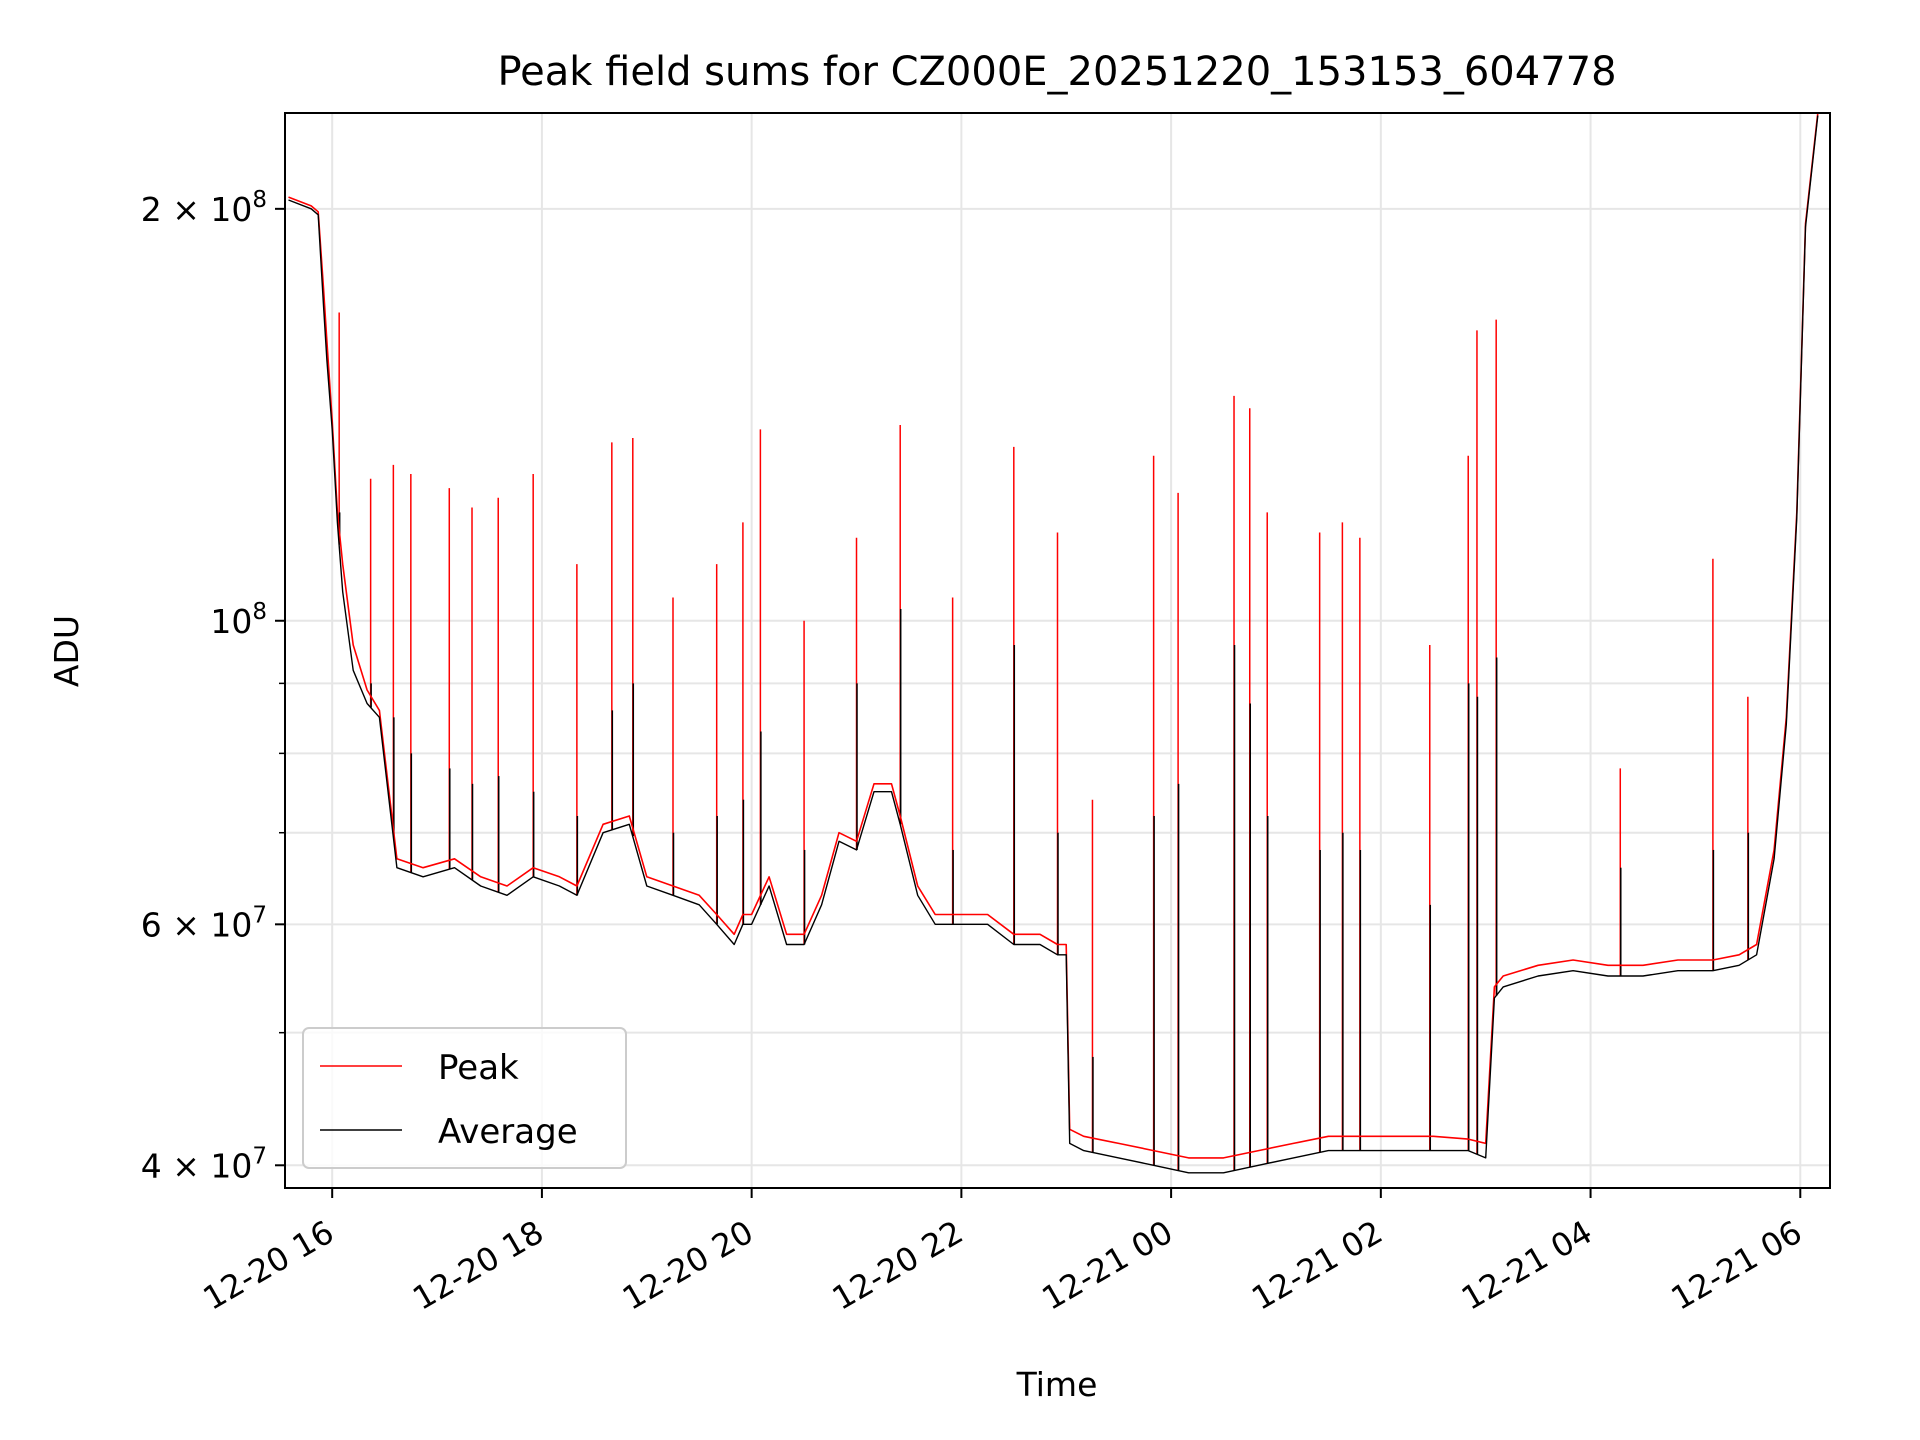 The height and width of the screenshot is (1440, 1920). I want to click on x-axis-label: Time, so click(1057, 1384).